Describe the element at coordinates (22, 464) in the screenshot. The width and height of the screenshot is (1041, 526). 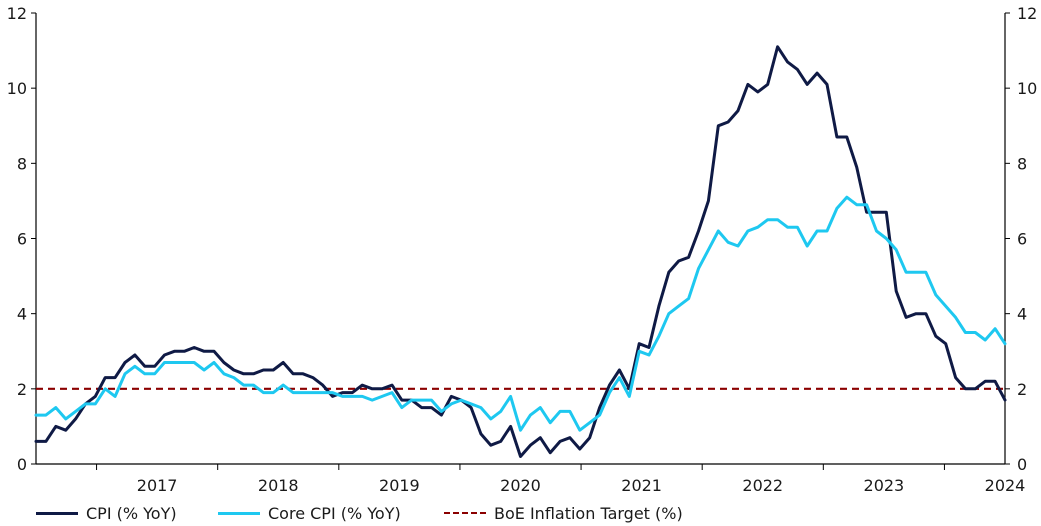
I see `left-y-tick-label: 0` at that location.